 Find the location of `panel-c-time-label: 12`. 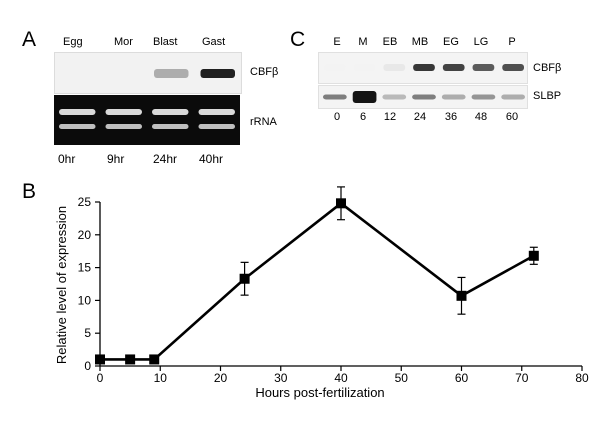

panel-c-time-label: 12 is located at coordinates (390, 117).